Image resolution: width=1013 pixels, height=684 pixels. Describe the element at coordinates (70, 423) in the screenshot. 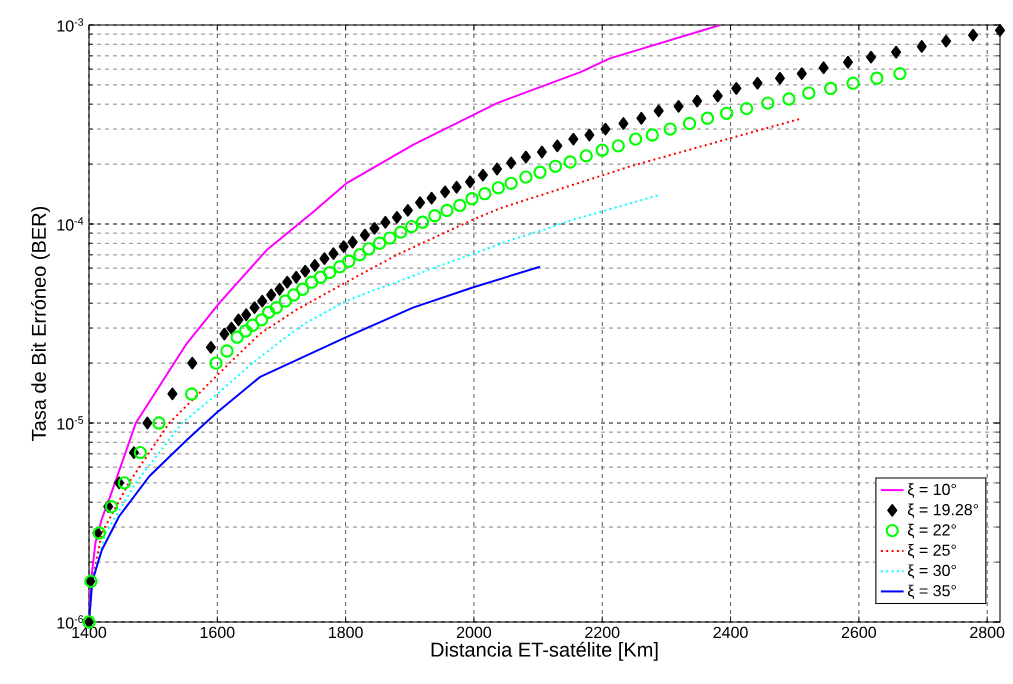

I see `y-tick-label: 10$^{-5}$` at that location.